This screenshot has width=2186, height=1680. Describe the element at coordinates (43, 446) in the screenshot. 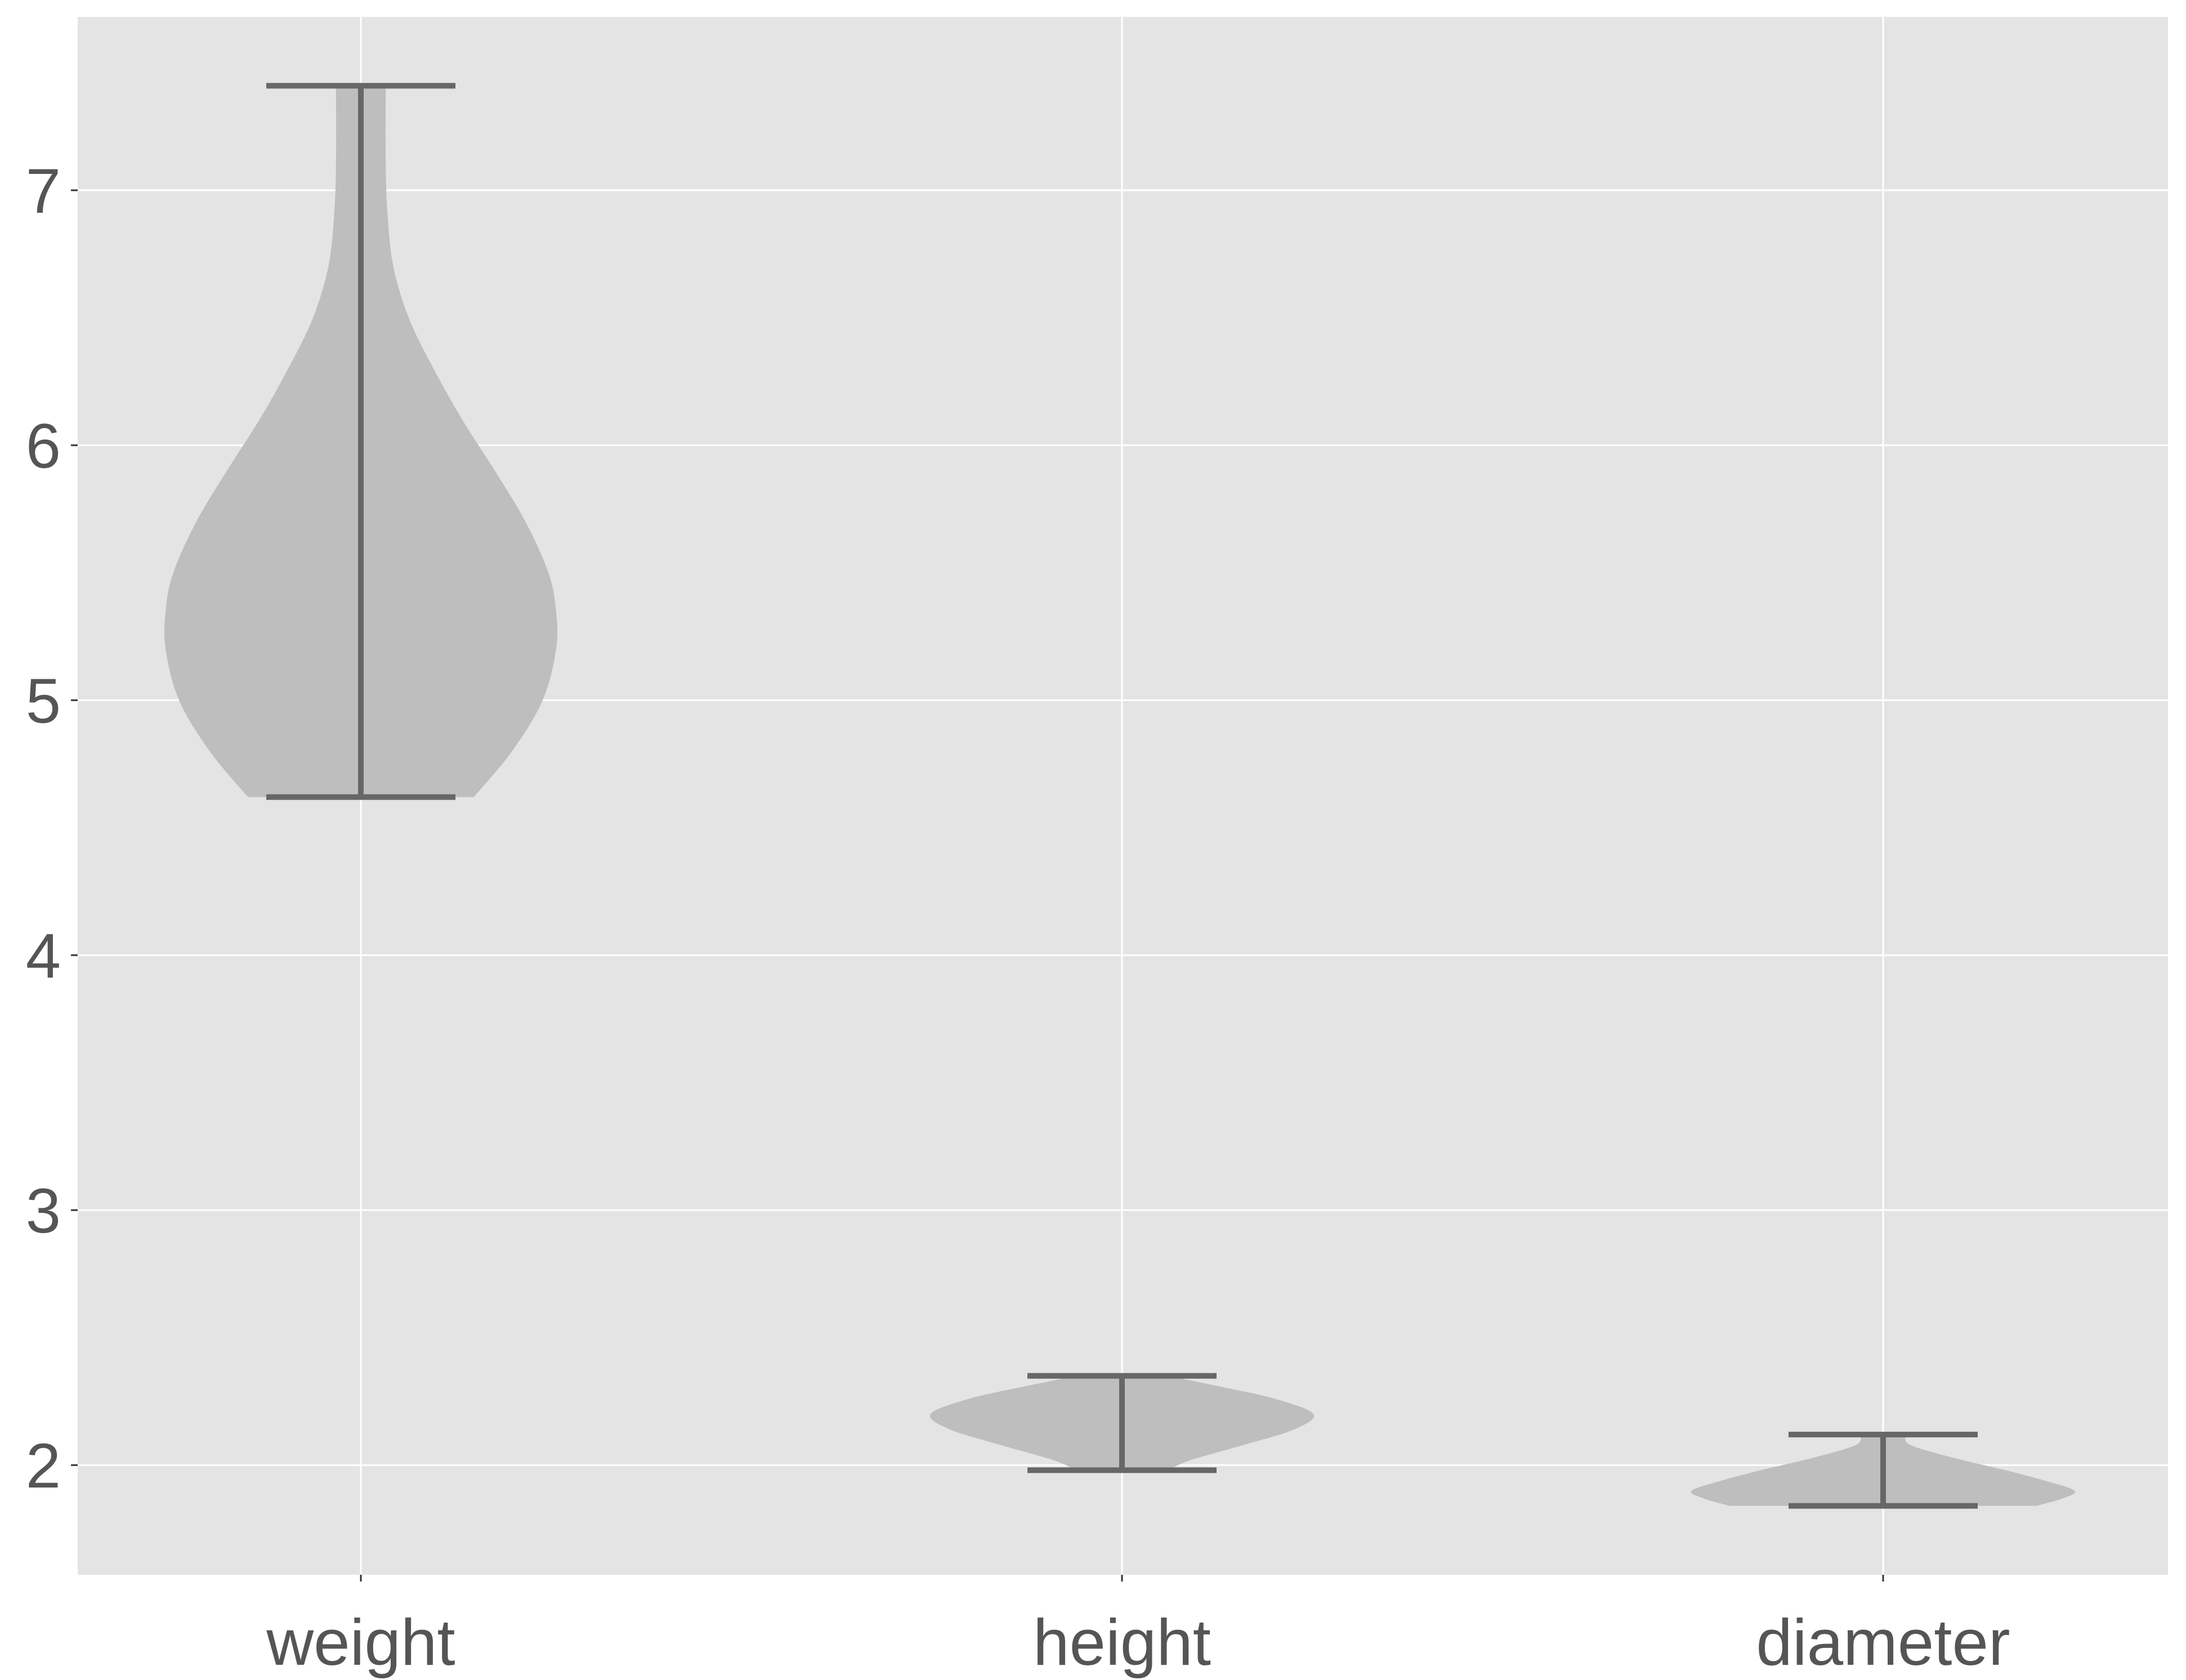

I see `y-tick-label-6: 6` at that location.